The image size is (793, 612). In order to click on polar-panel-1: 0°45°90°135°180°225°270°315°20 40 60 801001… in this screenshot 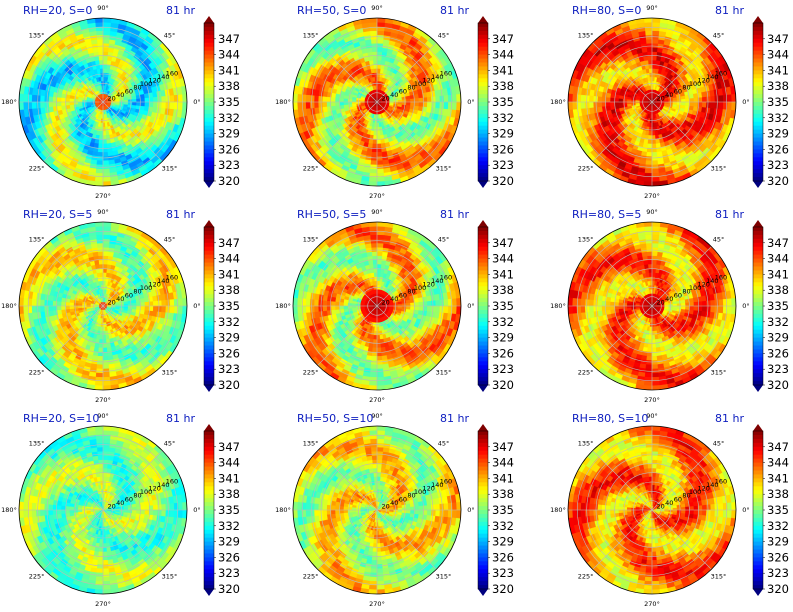, I will do `click(120, 102)`.